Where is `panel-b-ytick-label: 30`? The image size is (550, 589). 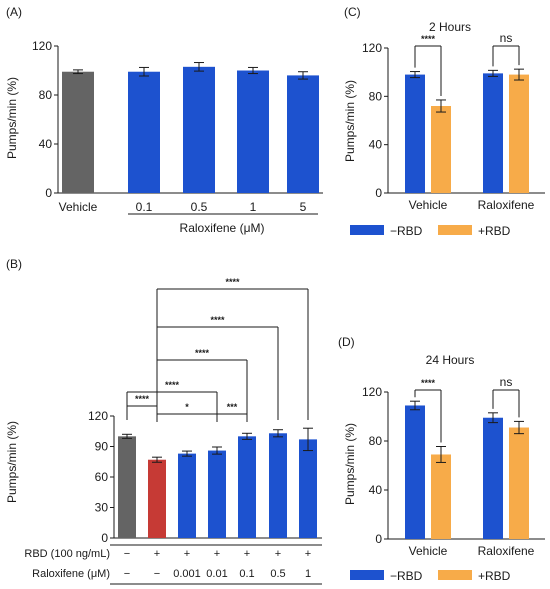
panel-b-ytick-label: 30 is located at coordinates (102, 508).